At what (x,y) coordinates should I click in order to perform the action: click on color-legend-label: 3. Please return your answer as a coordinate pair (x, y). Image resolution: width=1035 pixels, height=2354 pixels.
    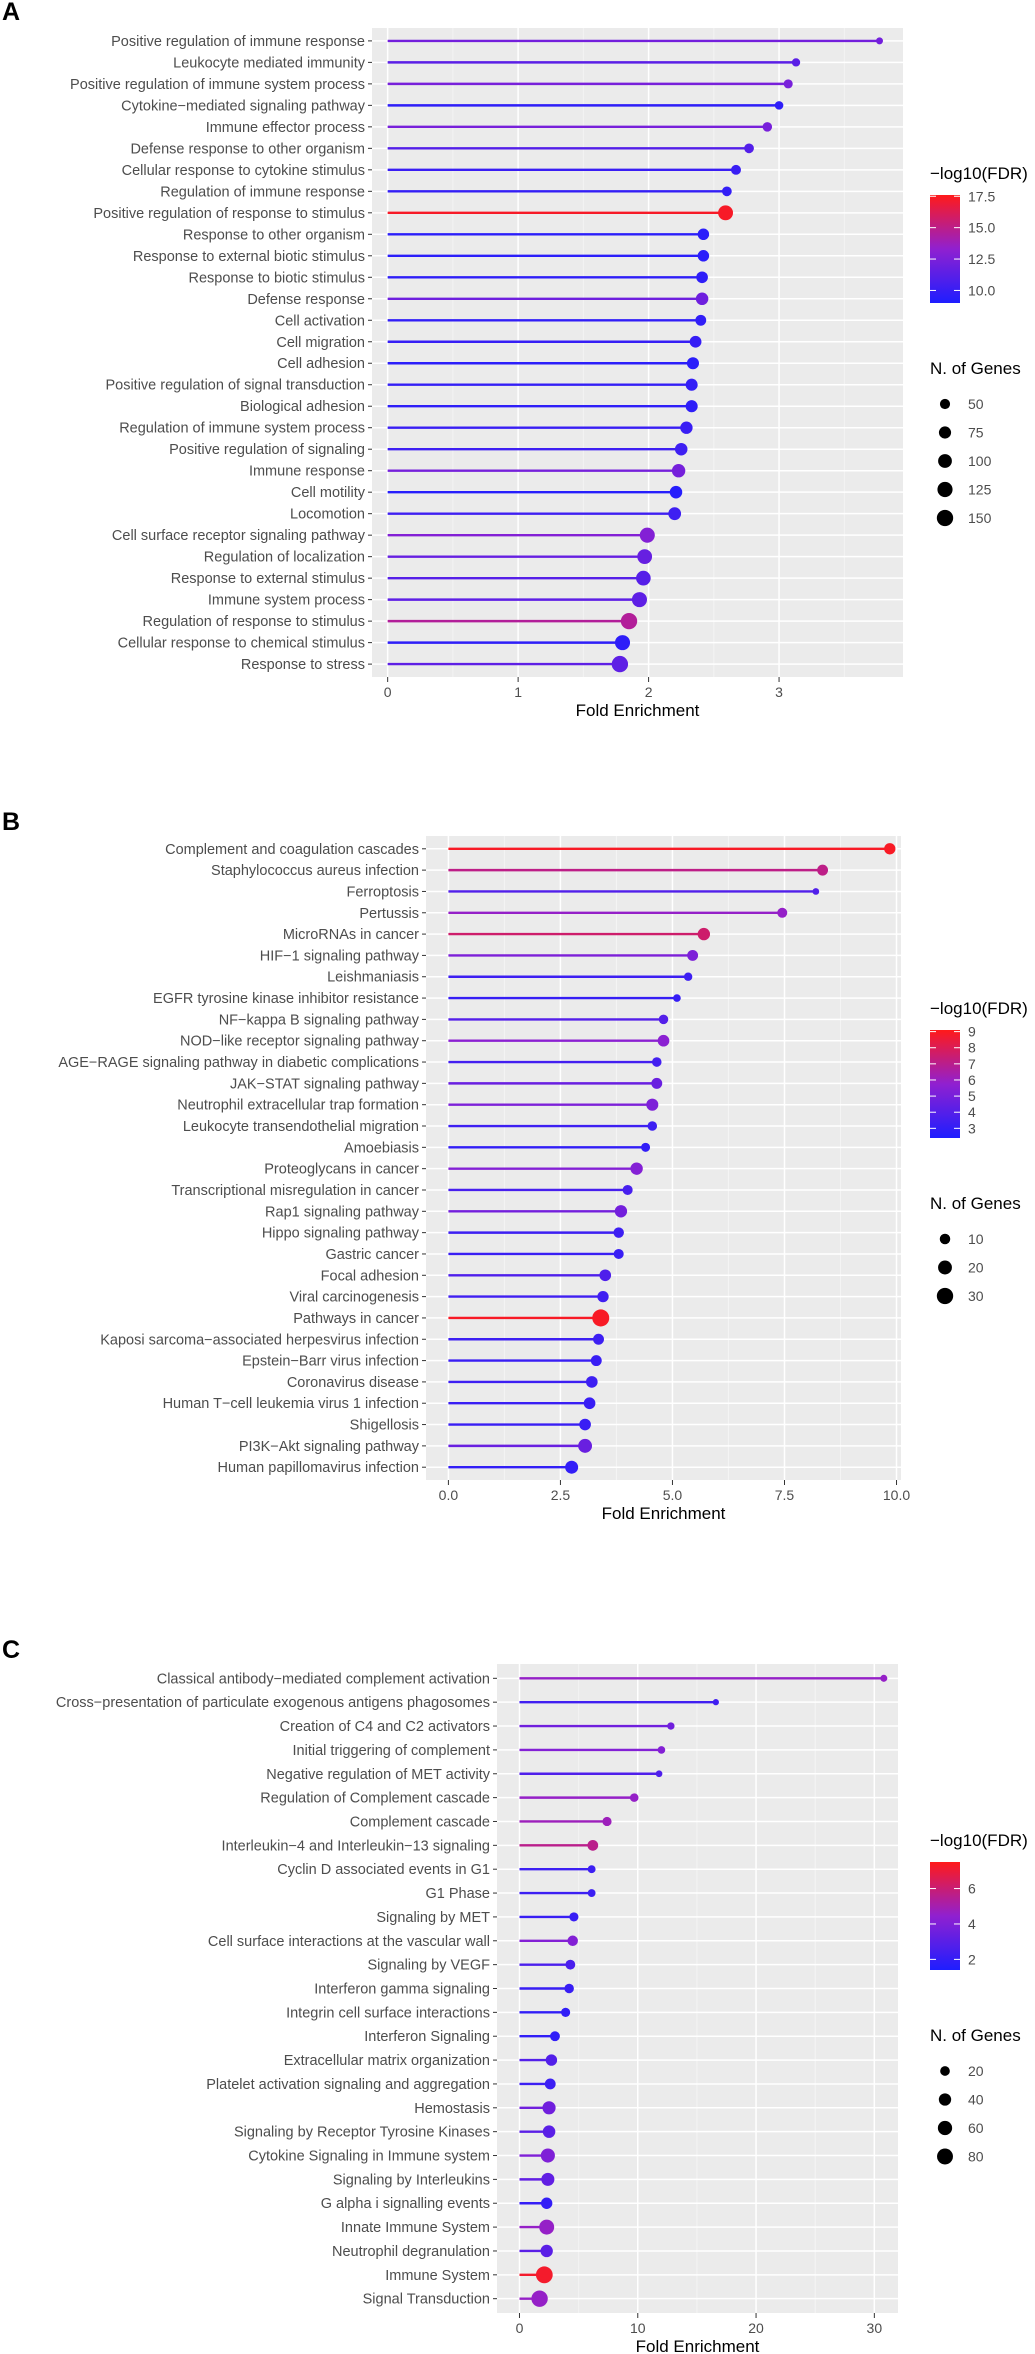
    Looking at the image, I should click on (972, 1128).